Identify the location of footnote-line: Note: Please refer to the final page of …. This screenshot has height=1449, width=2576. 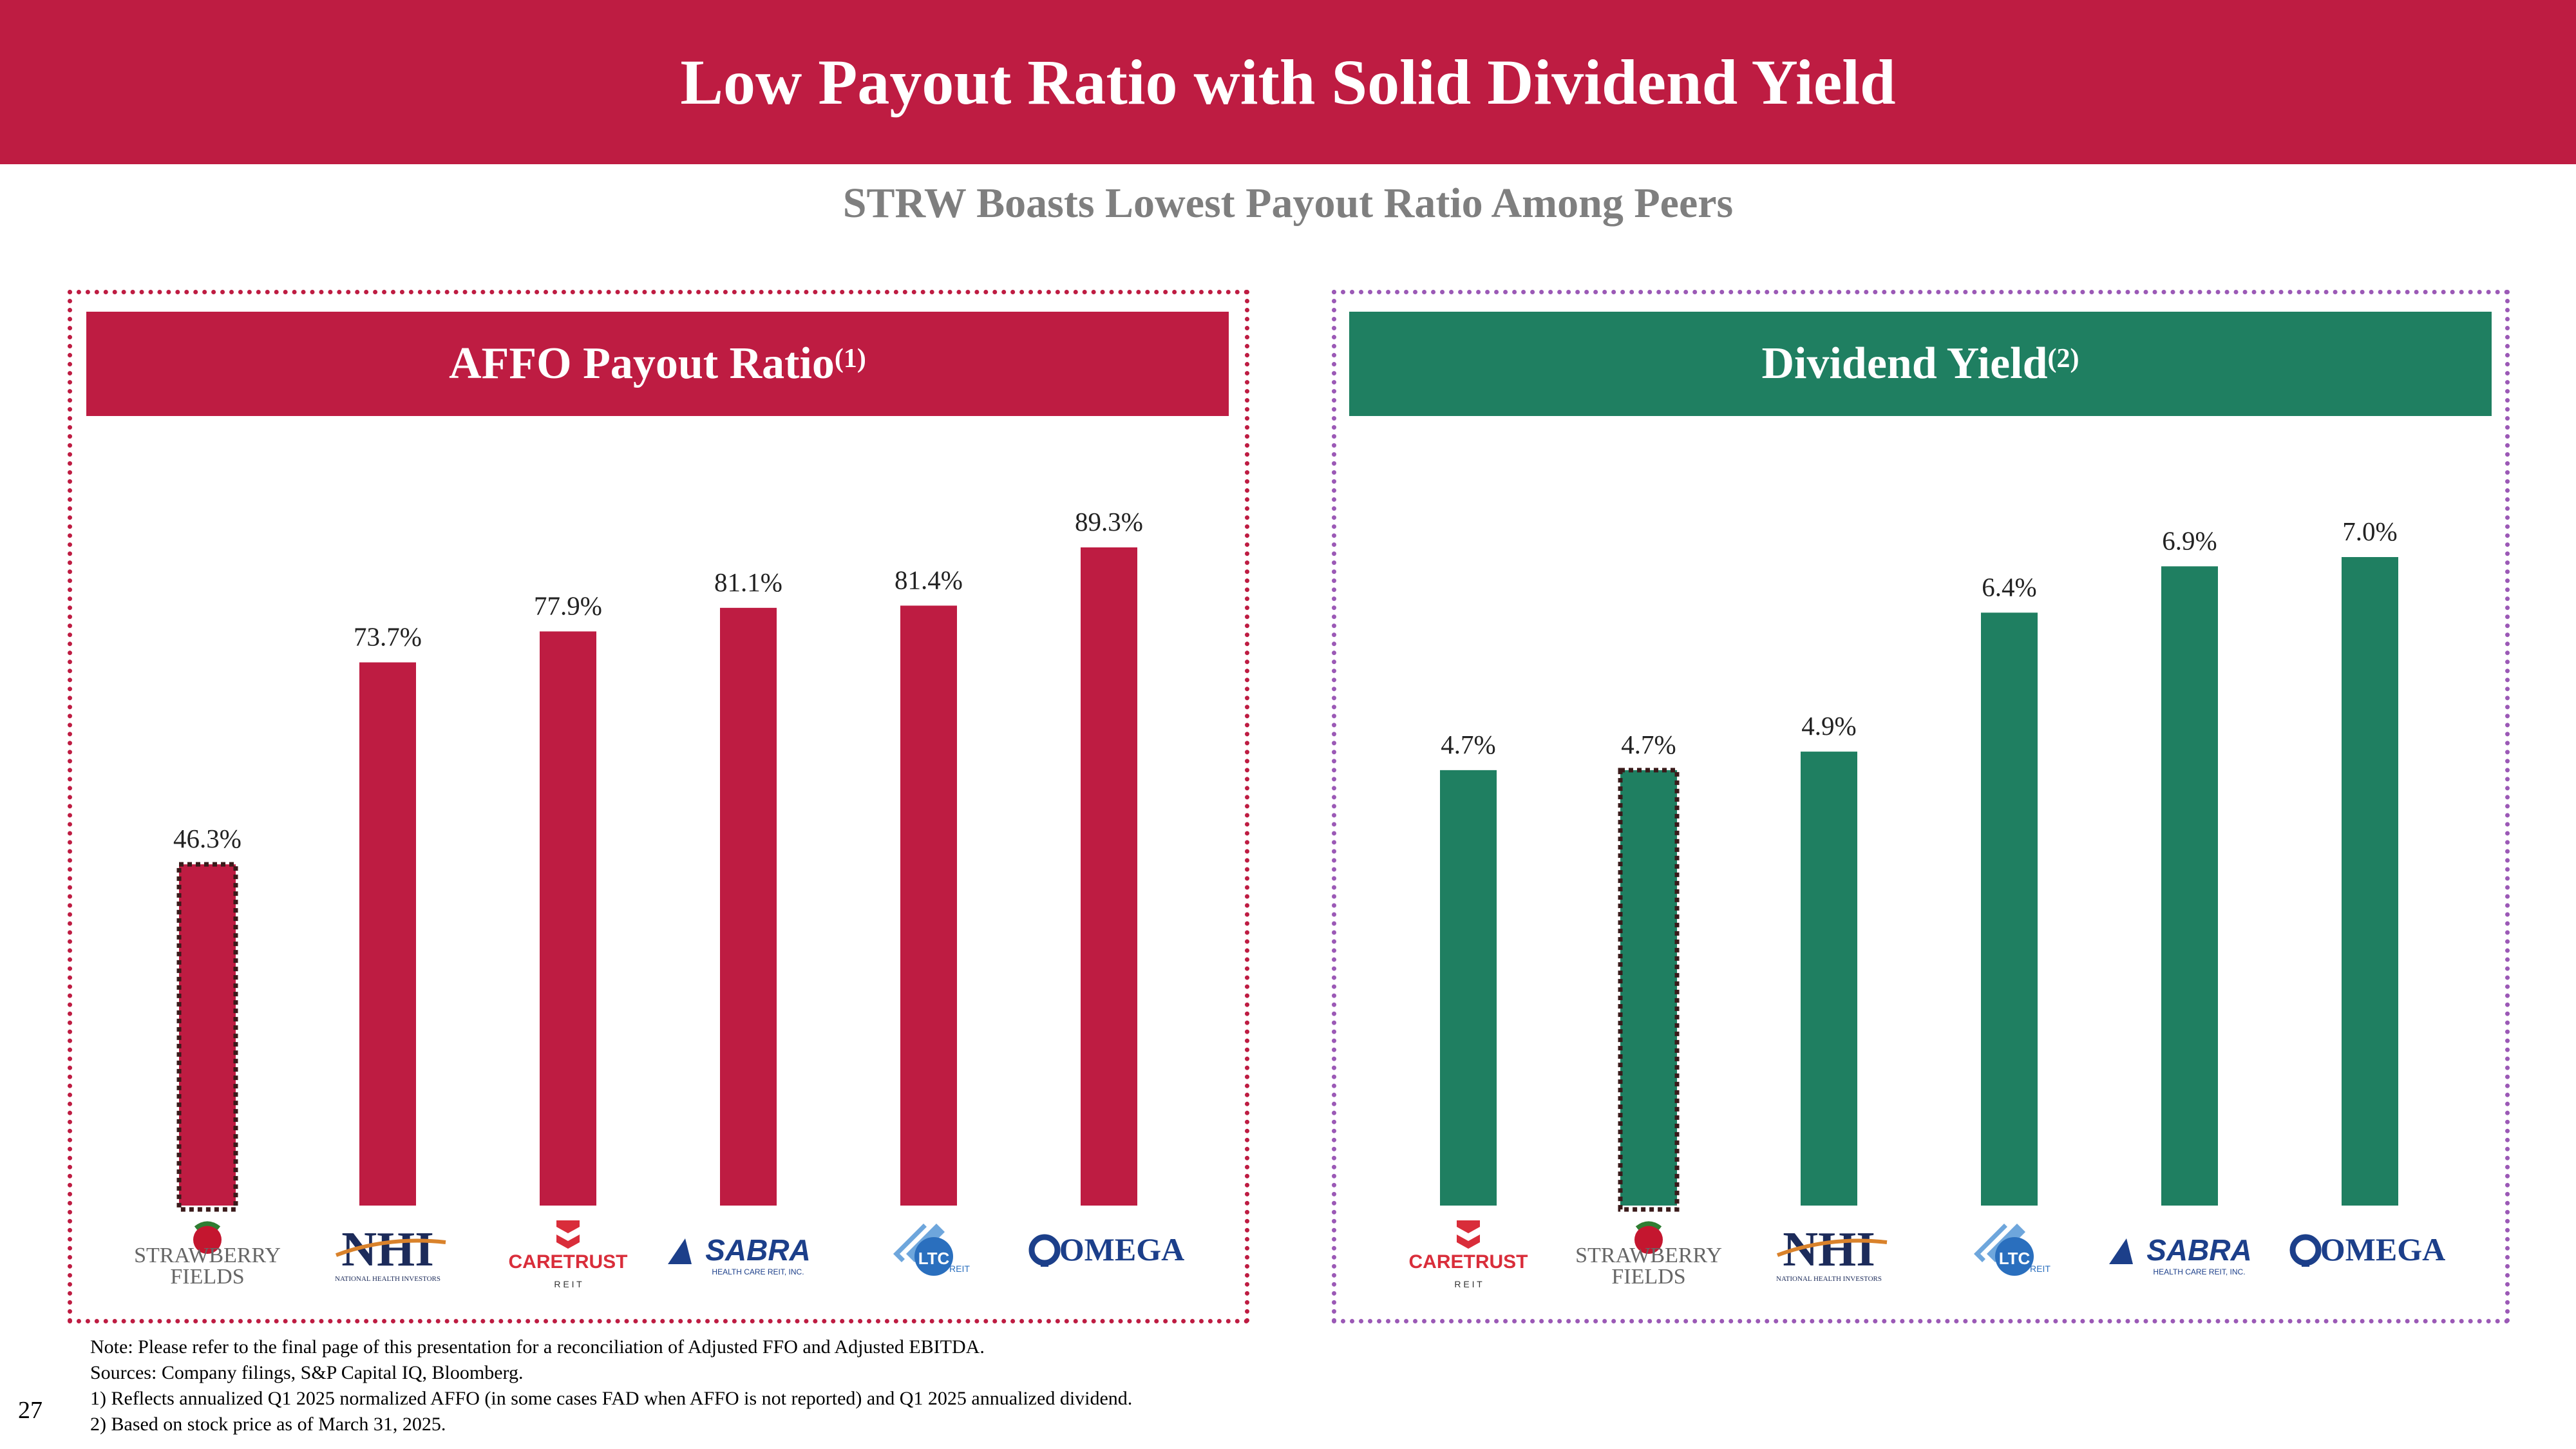
(538, 1347).